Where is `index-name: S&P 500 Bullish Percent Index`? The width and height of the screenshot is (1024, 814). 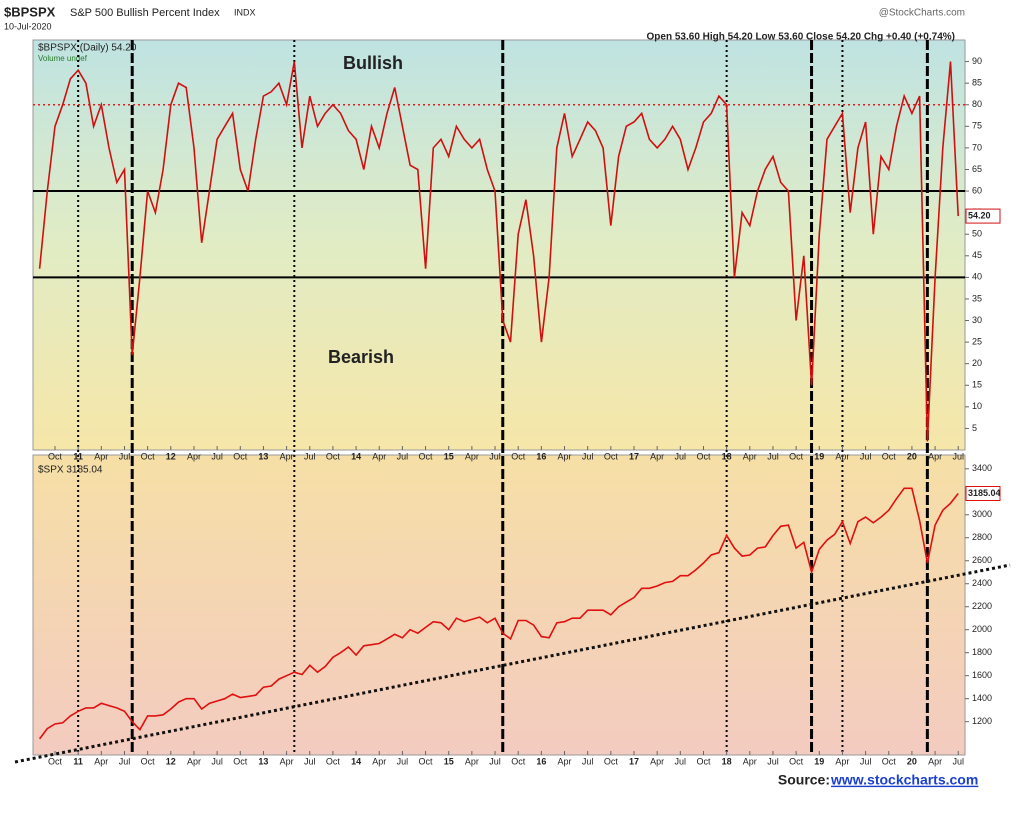
index-name: S&P 500 Bullish Percent Index is located at coordinates (145, 13).